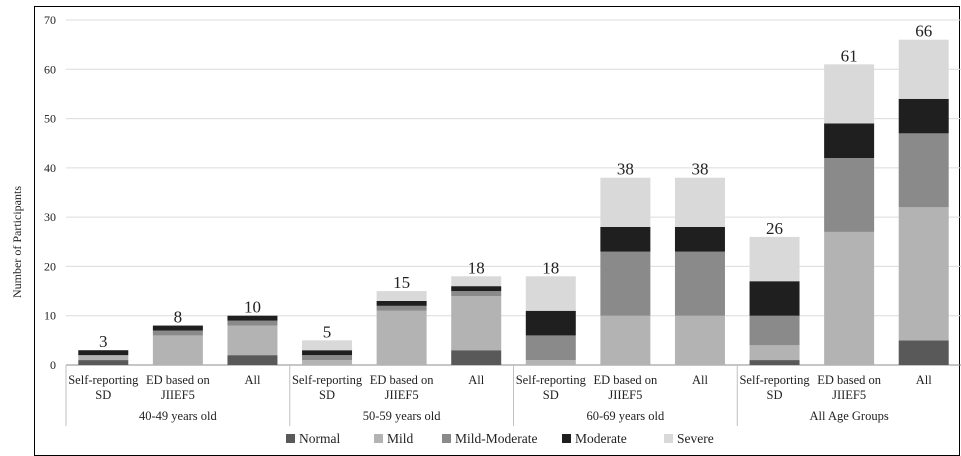 The height and width of the screenshot is (456, 961). I want to click on y-tick-label-20: 20, so click(50, 266).